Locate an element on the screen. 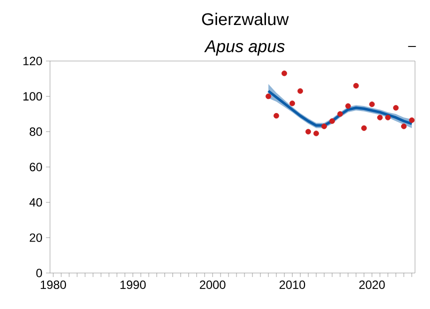 This screenshot has width=430, height=309. x-tick-label: 2010 is located at coordinates (293, 284).